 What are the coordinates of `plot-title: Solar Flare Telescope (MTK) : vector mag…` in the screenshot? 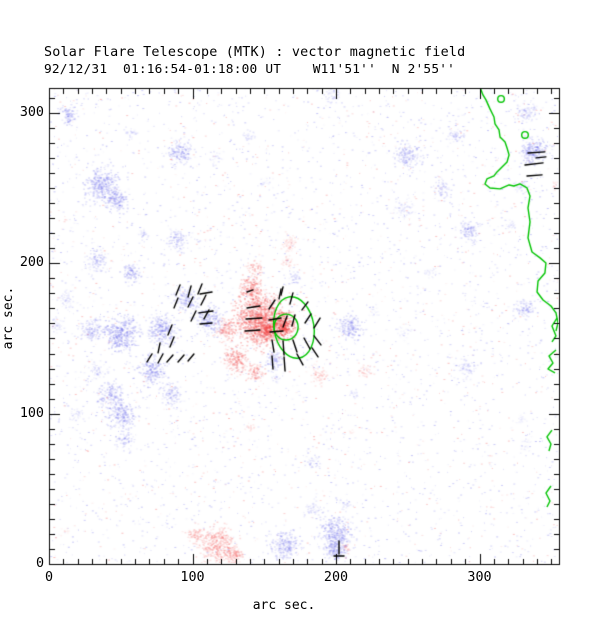 It's located at (255, 52).